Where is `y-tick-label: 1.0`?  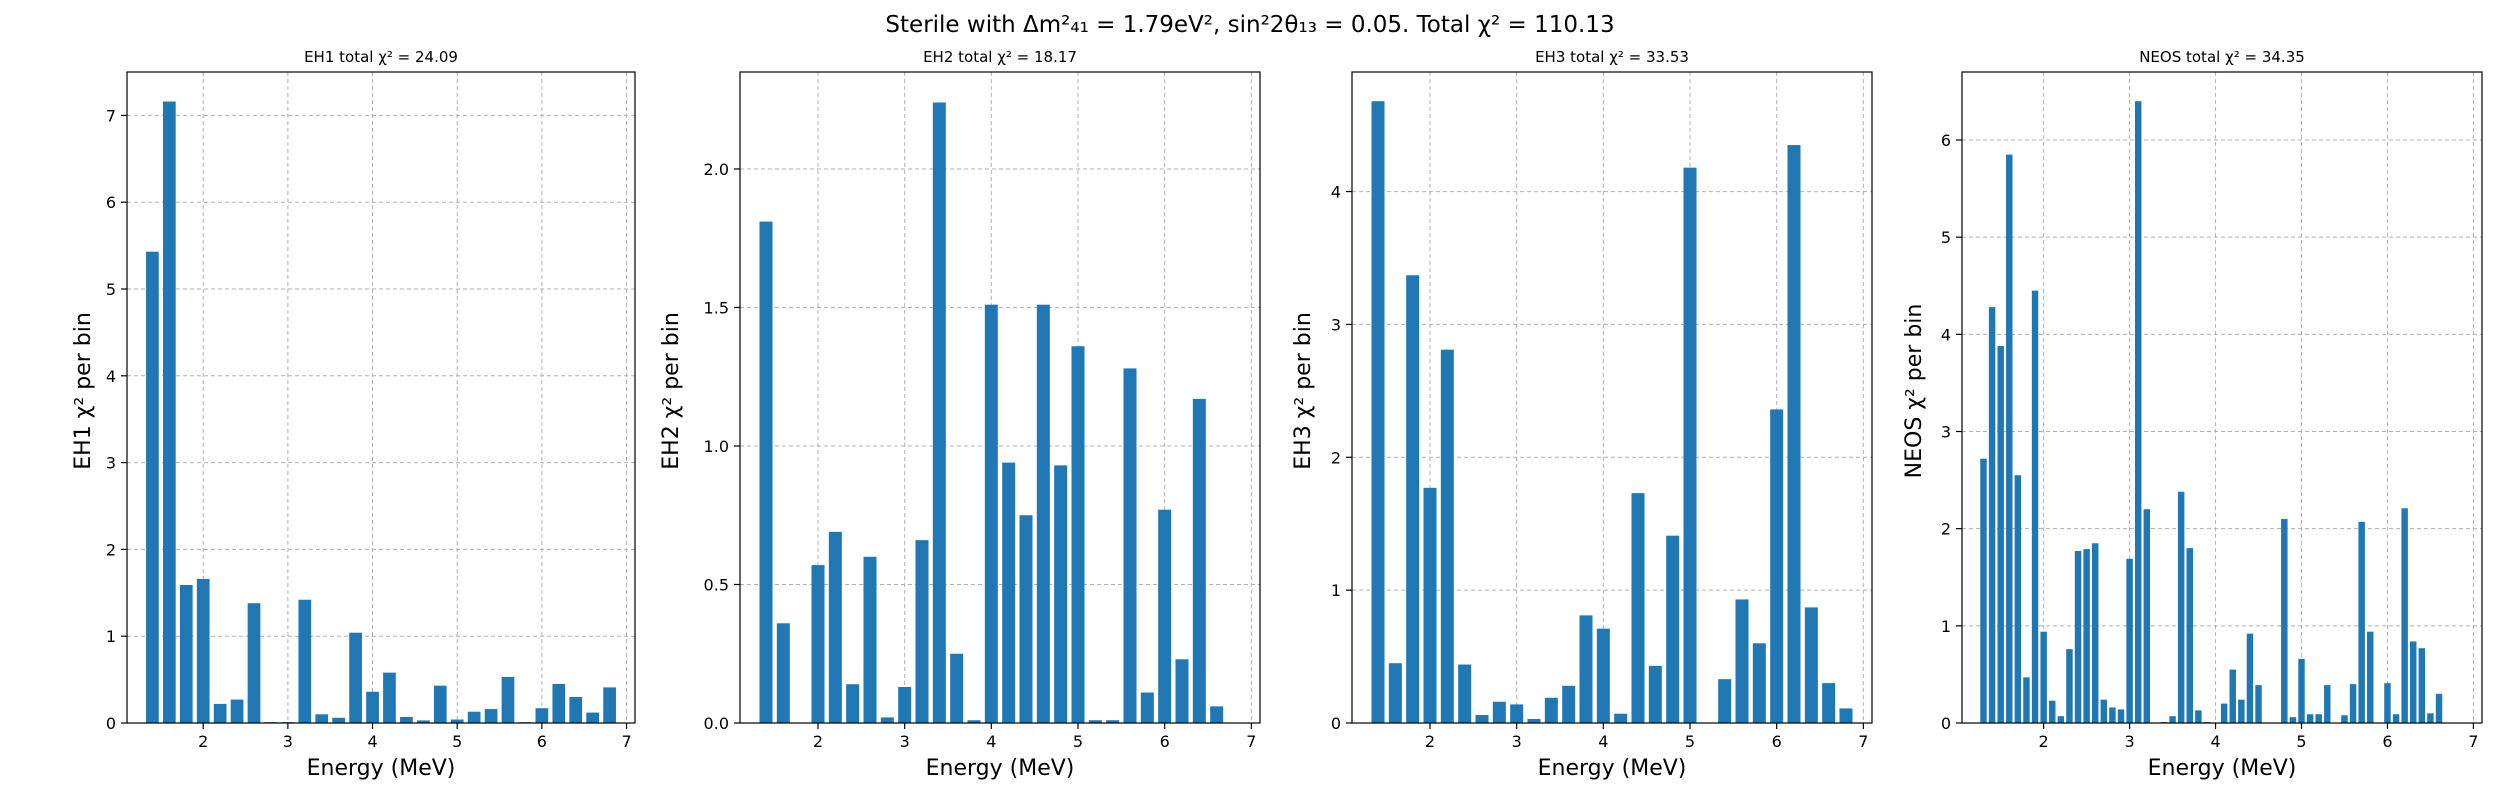 y-tick-label: 1.0 is located at coordinates (716, 446).